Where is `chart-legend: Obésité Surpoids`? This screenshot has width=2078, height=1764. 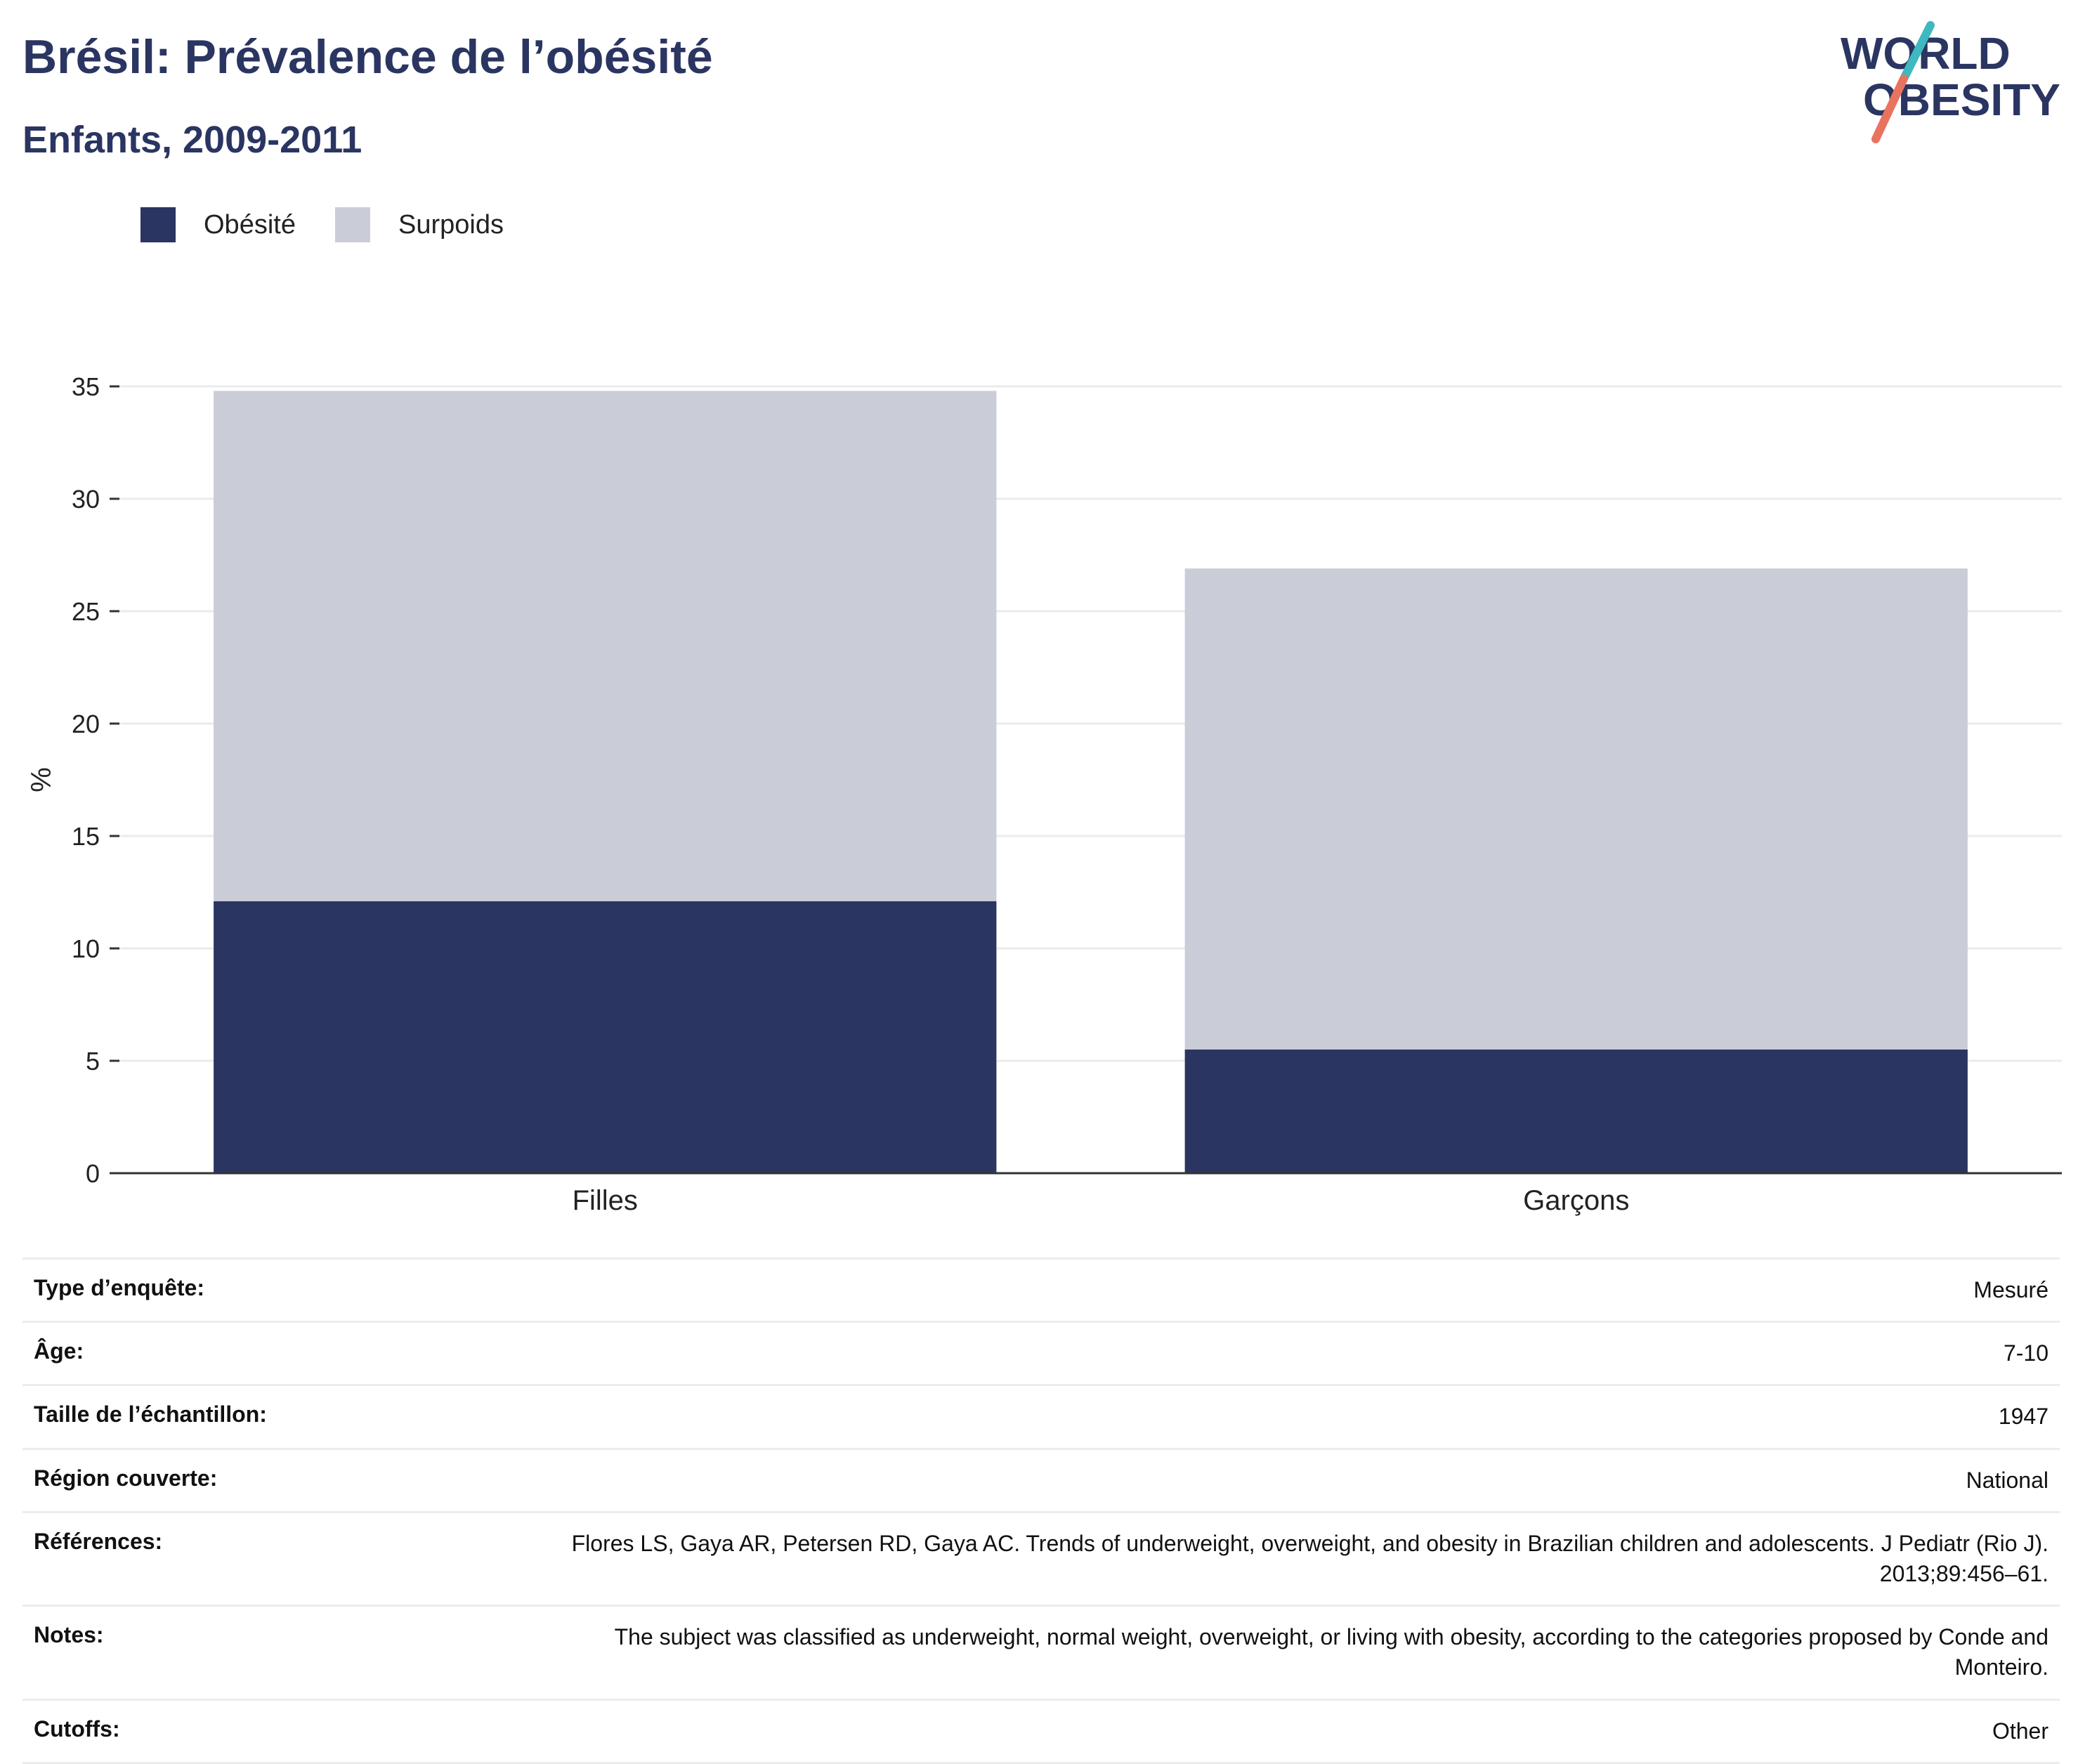
chart-legend: Obésité Surpoids is located at coordinates (342, 224).